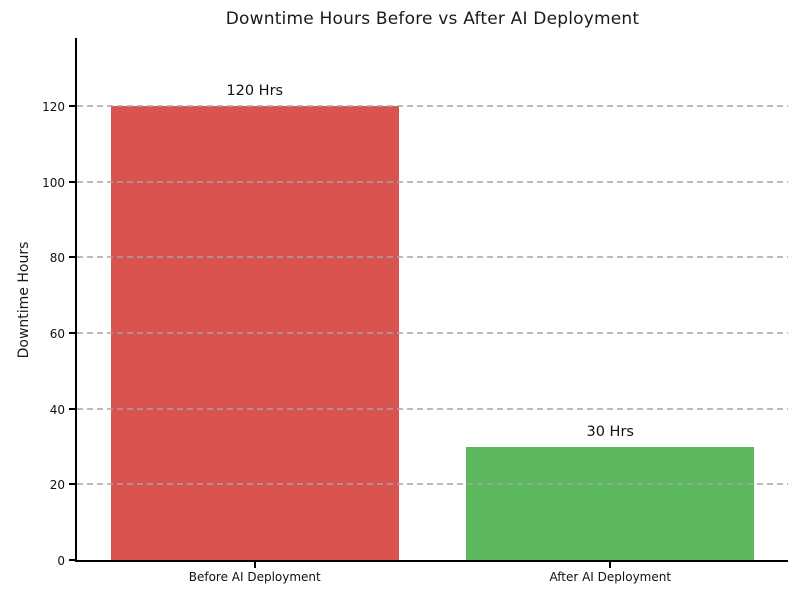 The height and width of the screenshot is (600, 800). I want to click on y-tick-label-80: 80, so click(57, 258).